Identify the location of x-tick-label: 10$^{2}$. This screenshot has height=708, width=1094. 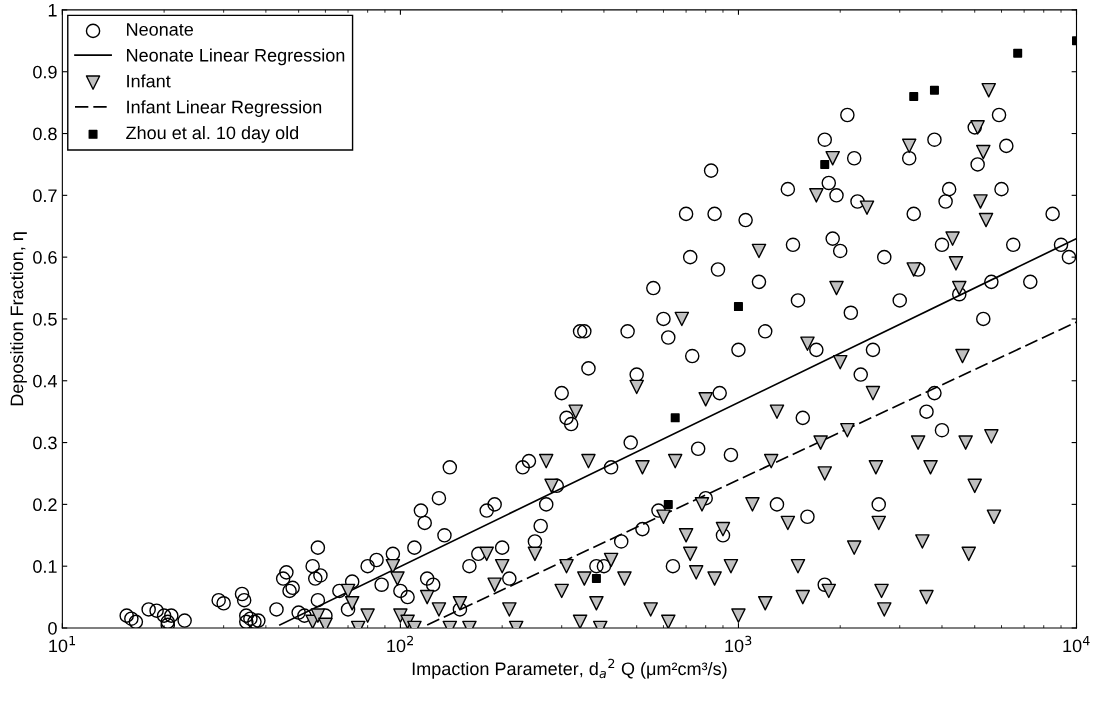
(400, 644).